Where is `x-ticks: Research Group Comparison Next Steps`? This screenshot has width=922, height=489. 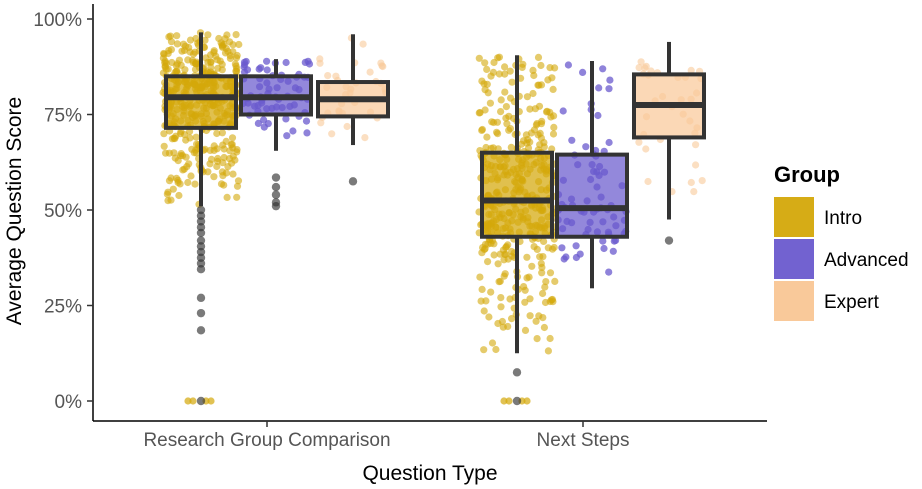
x-ticks: Research Group Comparison Next Steps is located at coordinates (386, 436).